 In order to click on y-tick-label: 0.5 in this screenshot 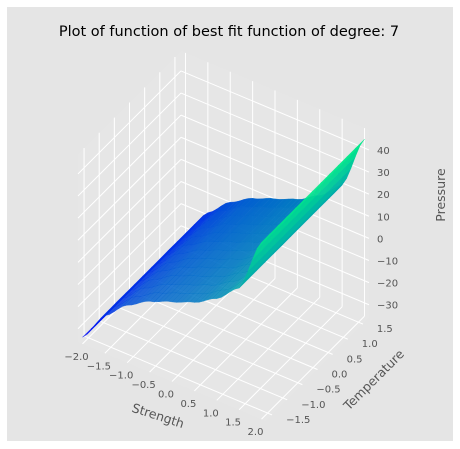, I will do `click(355, 359)`.